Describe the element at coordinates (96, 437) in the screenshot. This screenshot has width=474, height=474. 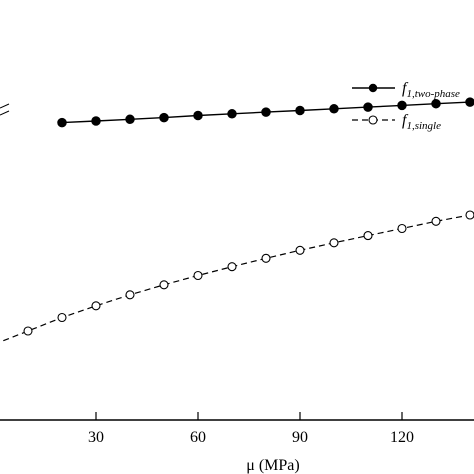
I see `x-tick-label: 30` at that location.